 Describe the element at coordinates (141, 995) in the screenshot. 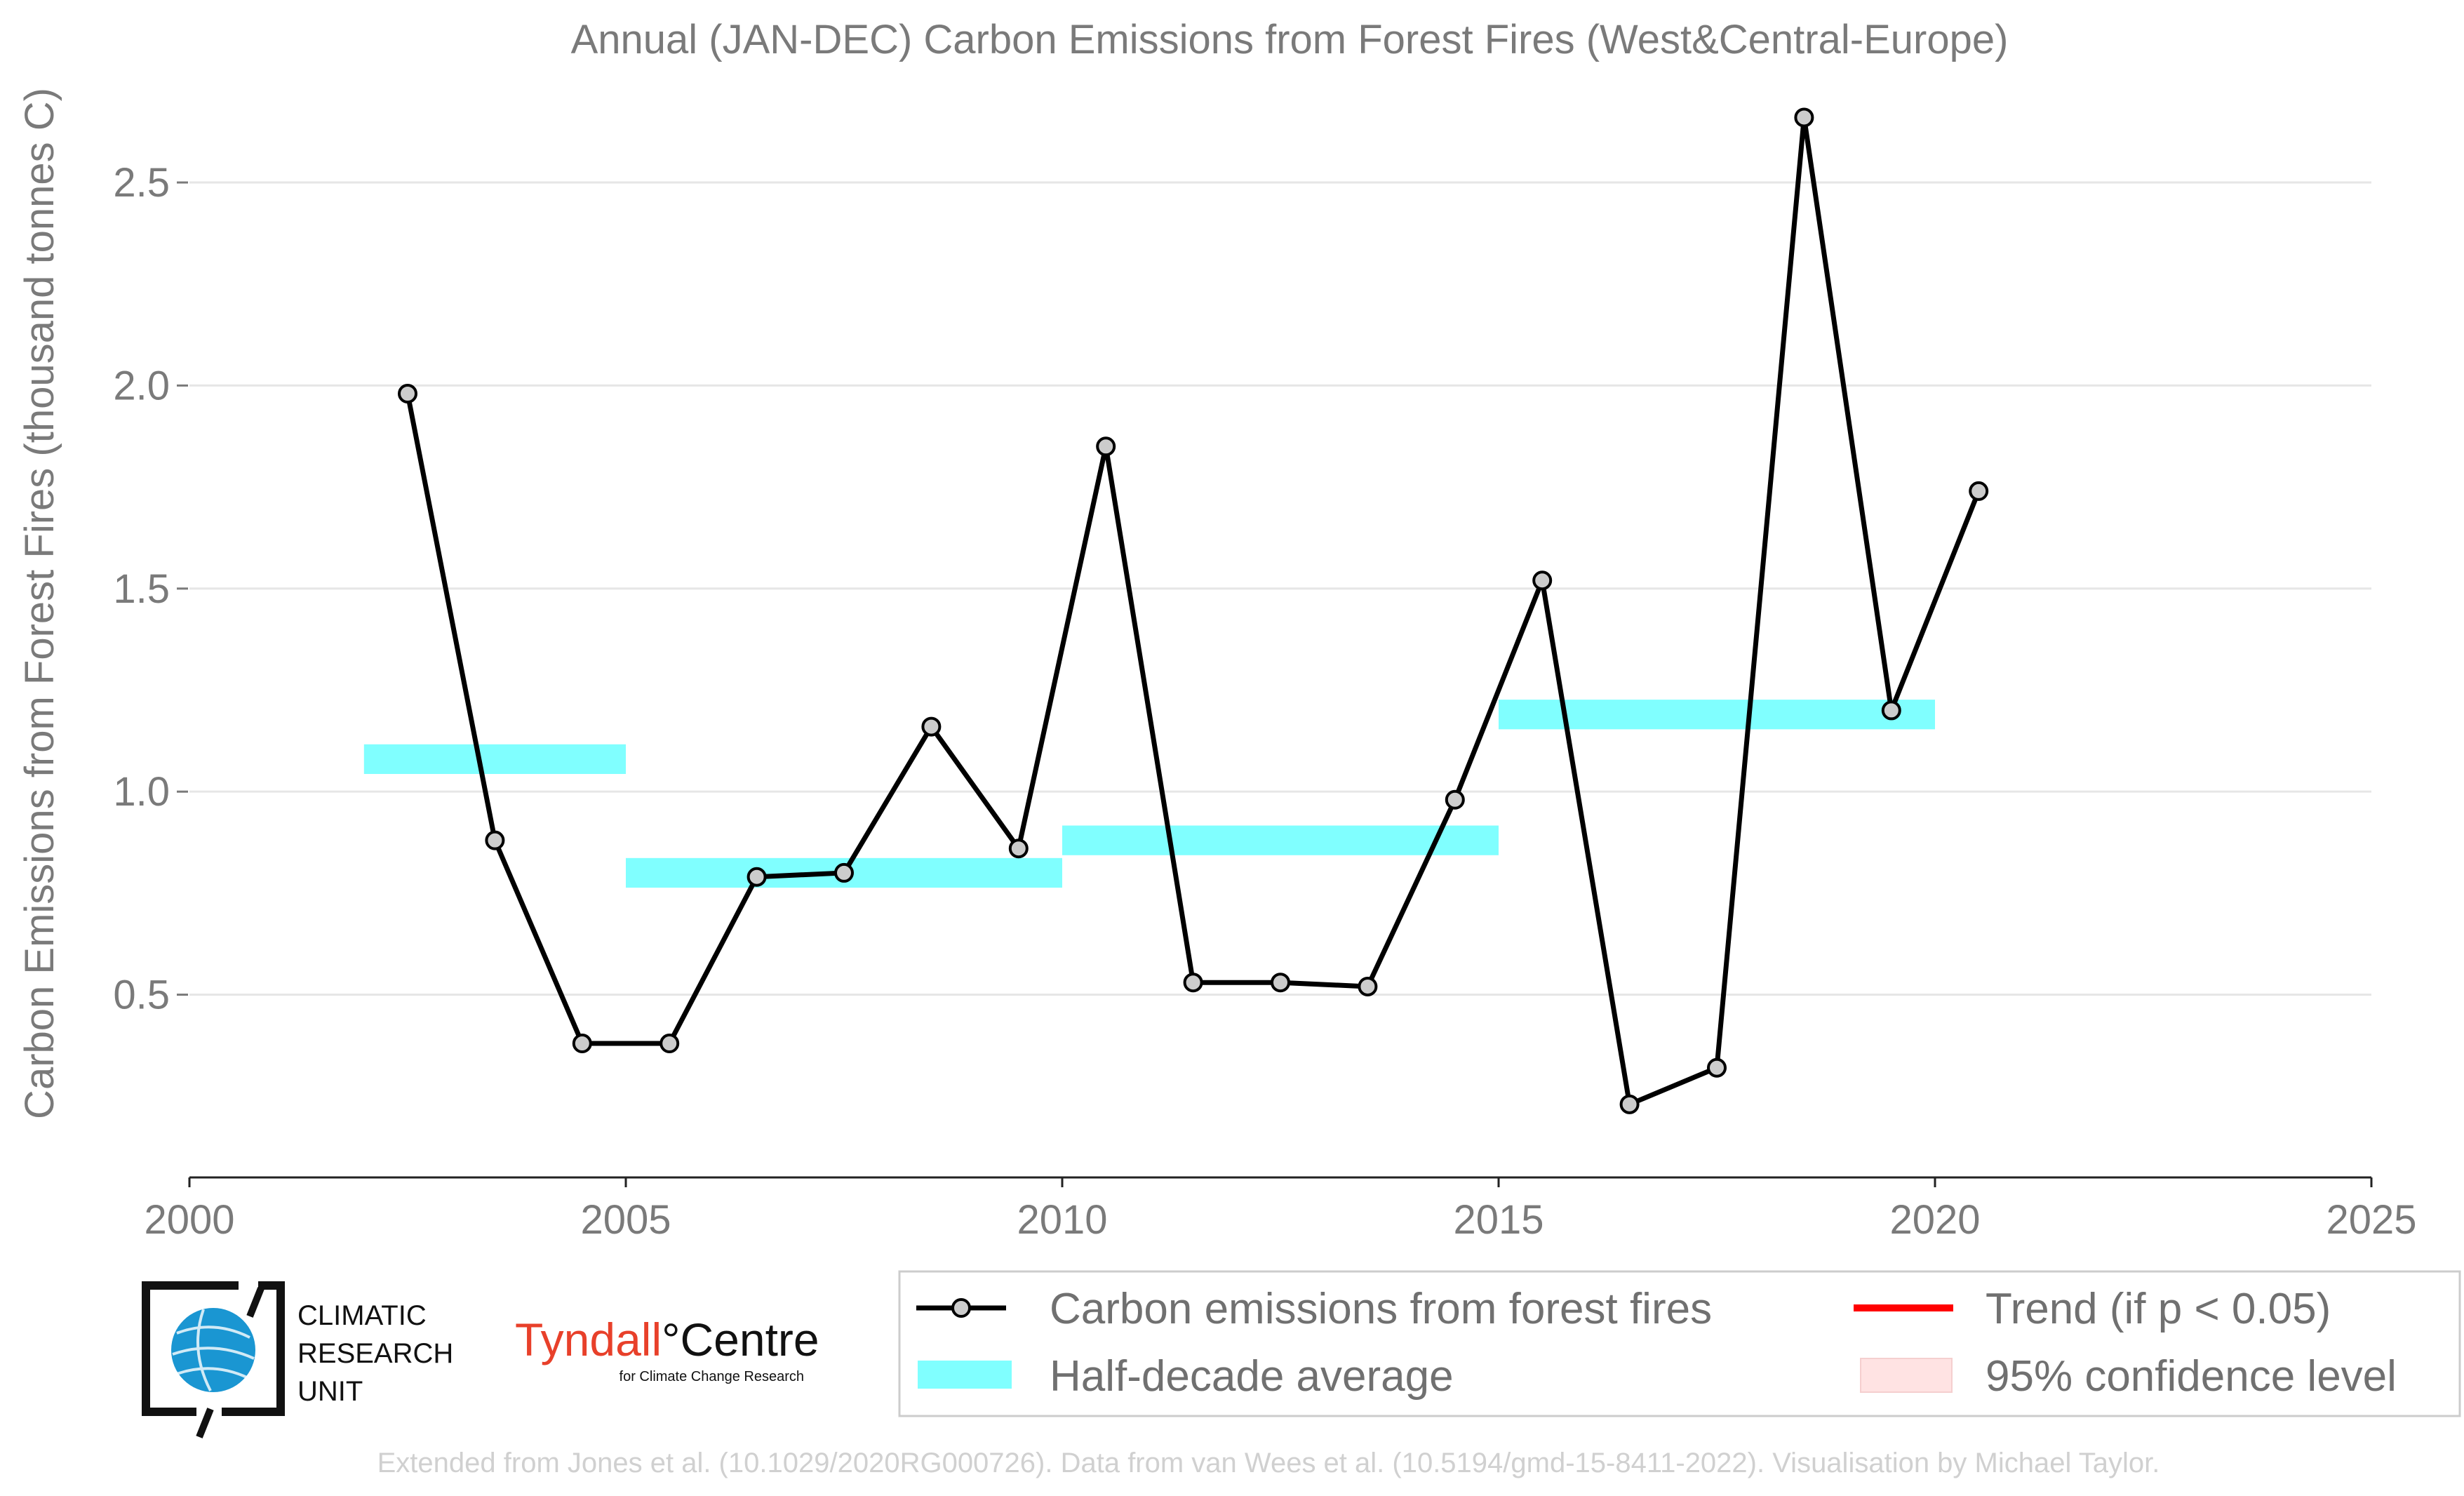

I see `y-tick-label: 0.5` at that location.